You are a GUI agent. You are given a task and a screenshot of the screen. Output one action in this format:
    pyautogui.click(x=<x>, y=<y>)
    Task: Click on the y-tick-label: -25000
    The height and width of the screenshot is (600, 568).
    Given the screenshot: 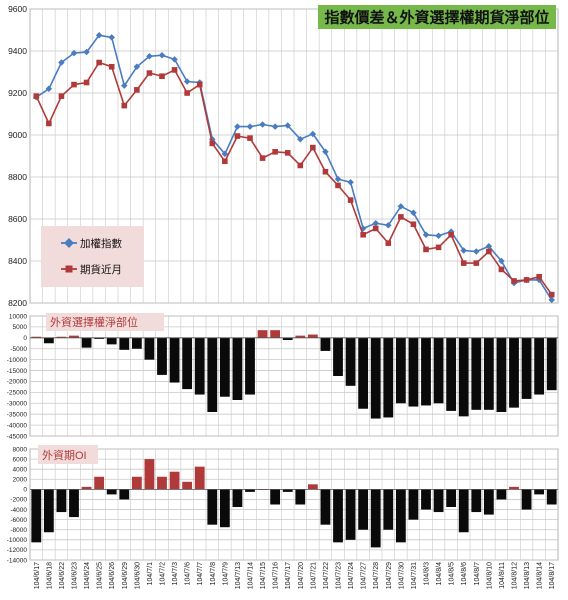 What is the action you would take?
    pyautogui.click(x=17, y=393)
    